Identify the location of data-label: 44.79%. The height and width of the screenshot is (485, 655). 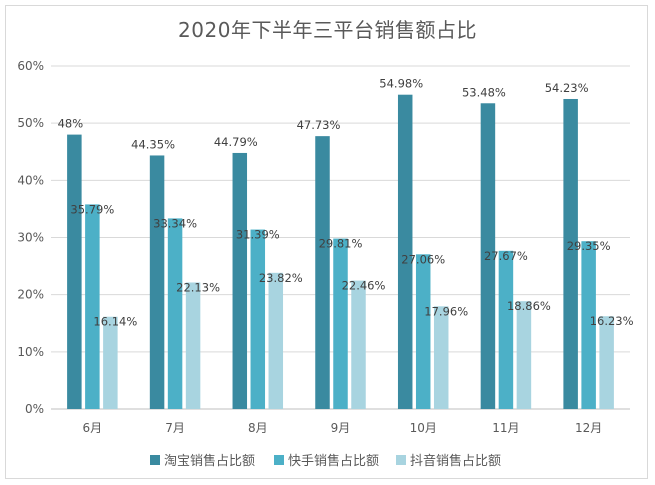
(236, 142).